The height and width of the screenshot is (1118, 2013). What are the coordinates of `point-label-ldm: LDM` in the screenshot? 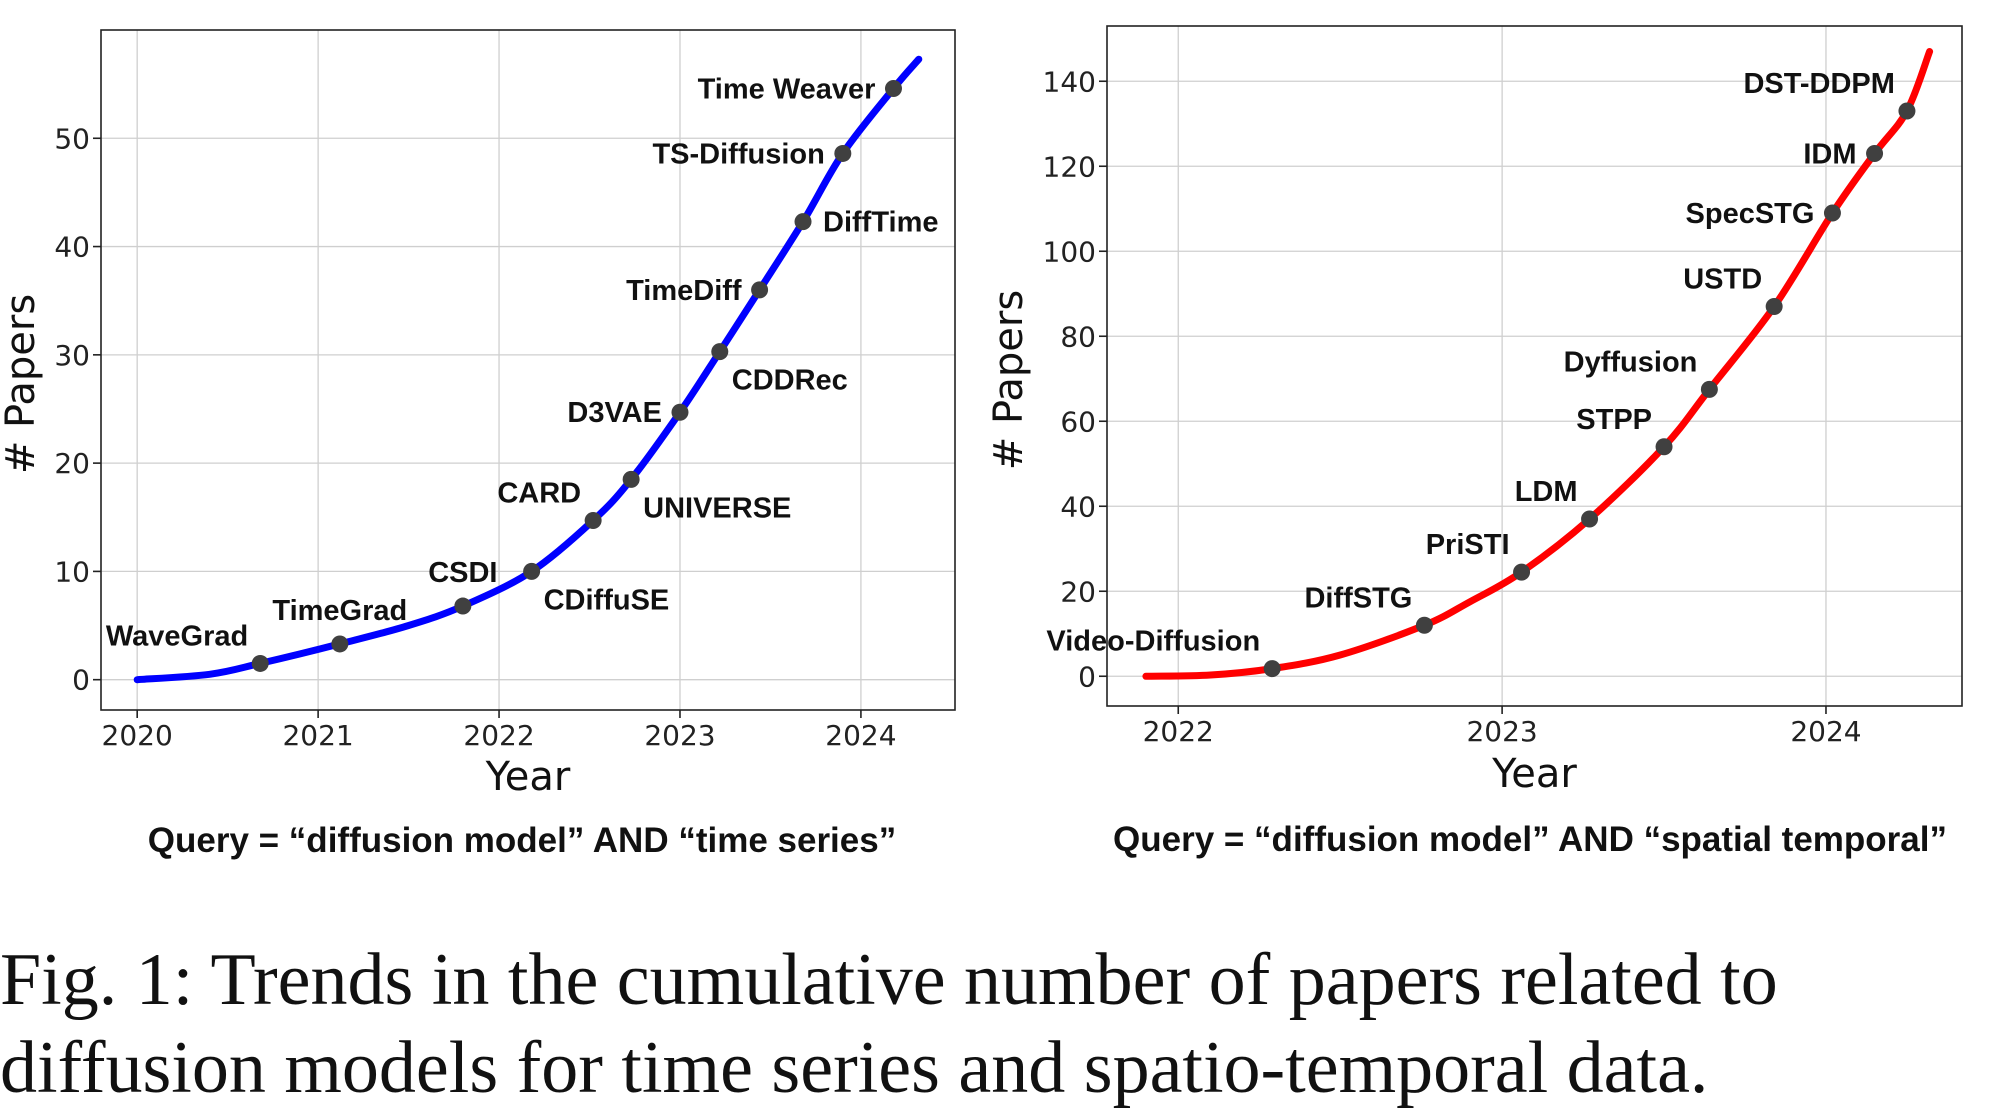 It's located at (1546, 492).